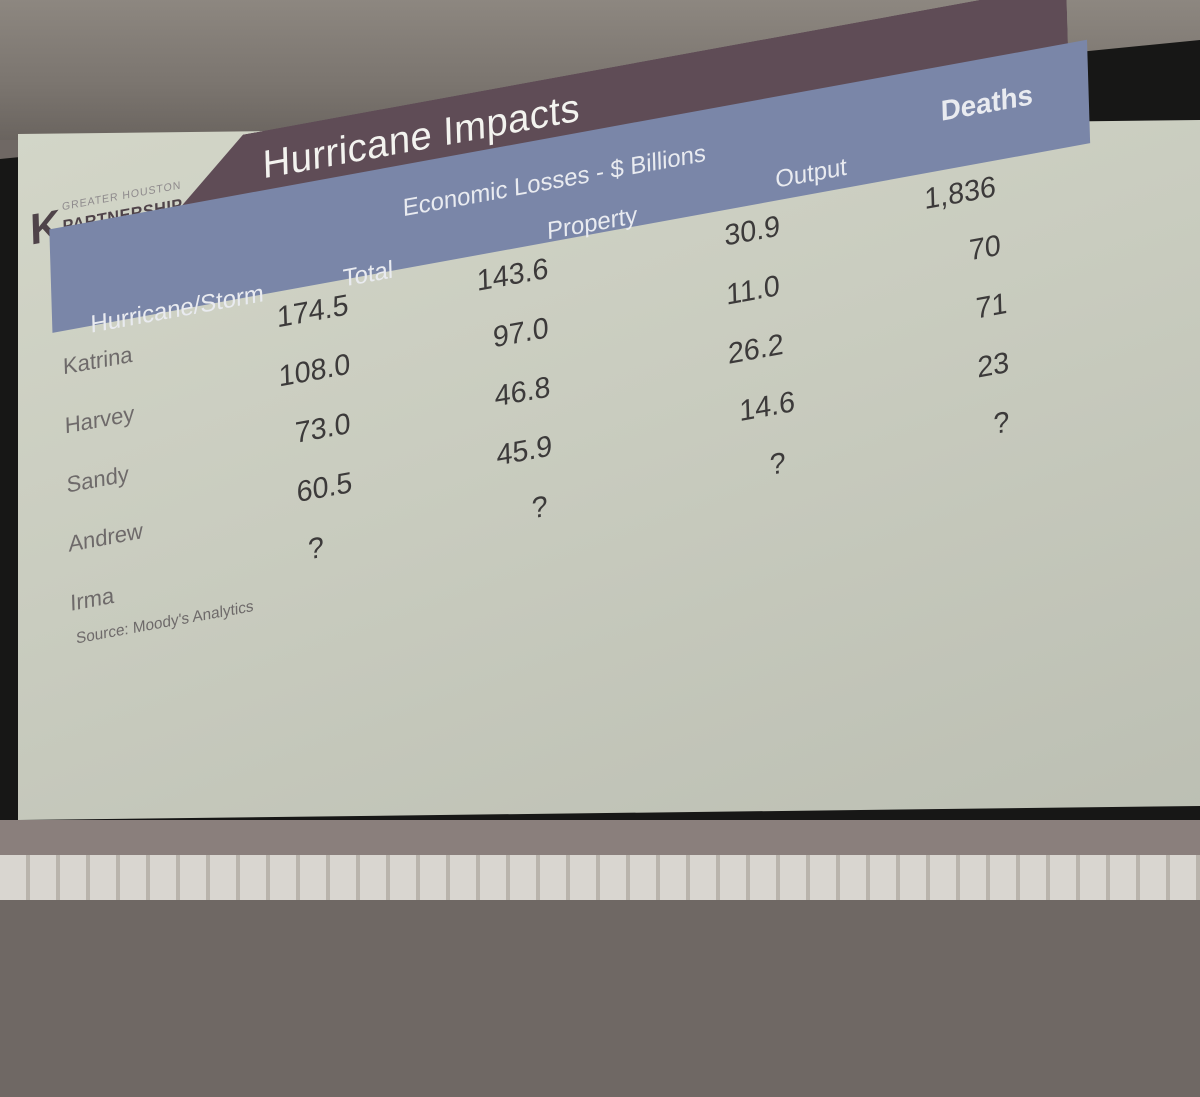  Describe the element at coordinates (98, 479) in the screenshot. I see `storm-name: Sandy` at that location.